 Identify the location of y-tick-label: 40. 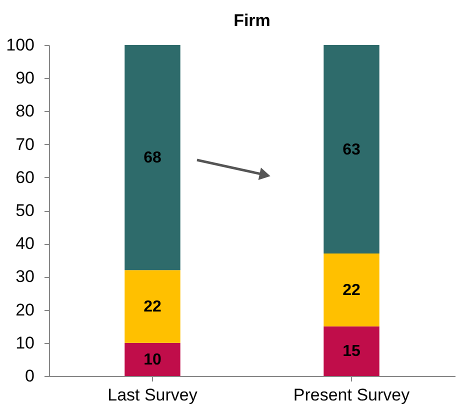
(25, 244).